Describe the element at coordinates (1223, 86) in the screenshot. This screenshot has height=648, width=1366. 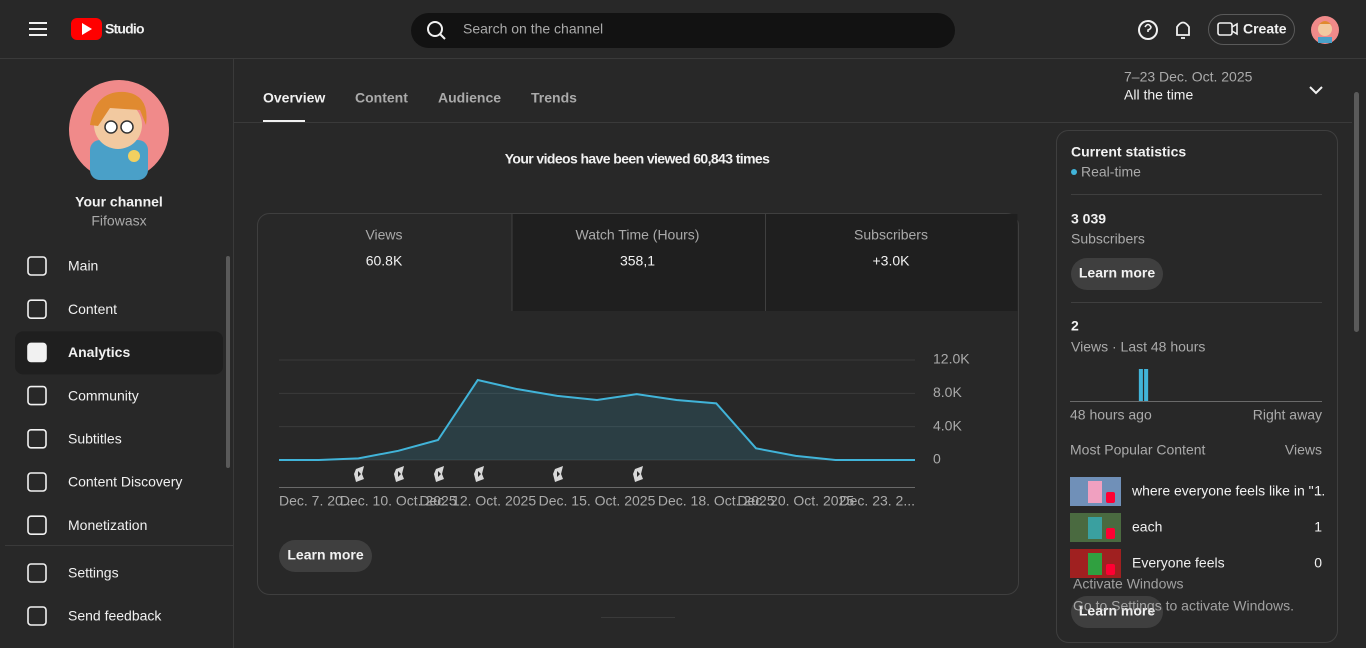
I see `date-range-picker: 7–23 Dec. Oct. 2025 All the time` at that location.